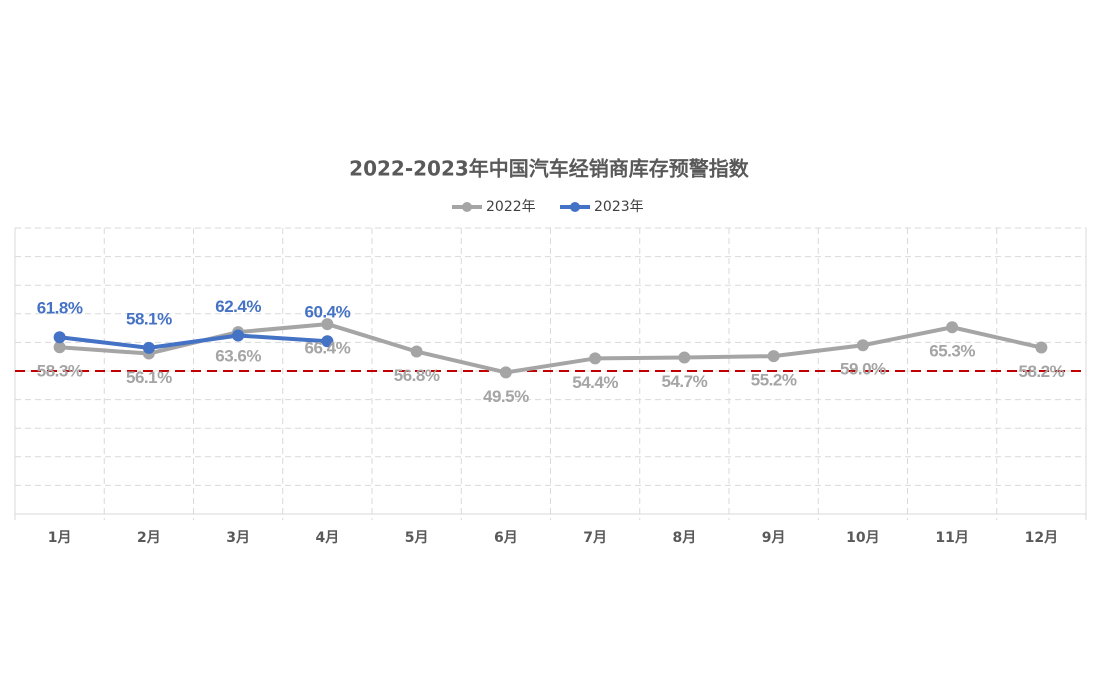 Image resolution: width=1098 pixels, height=676 pixels. What do you see at coordinates (60, 371) in the screenshot?
I see `data-label: 58.3%` at bounding box center [60, 371].